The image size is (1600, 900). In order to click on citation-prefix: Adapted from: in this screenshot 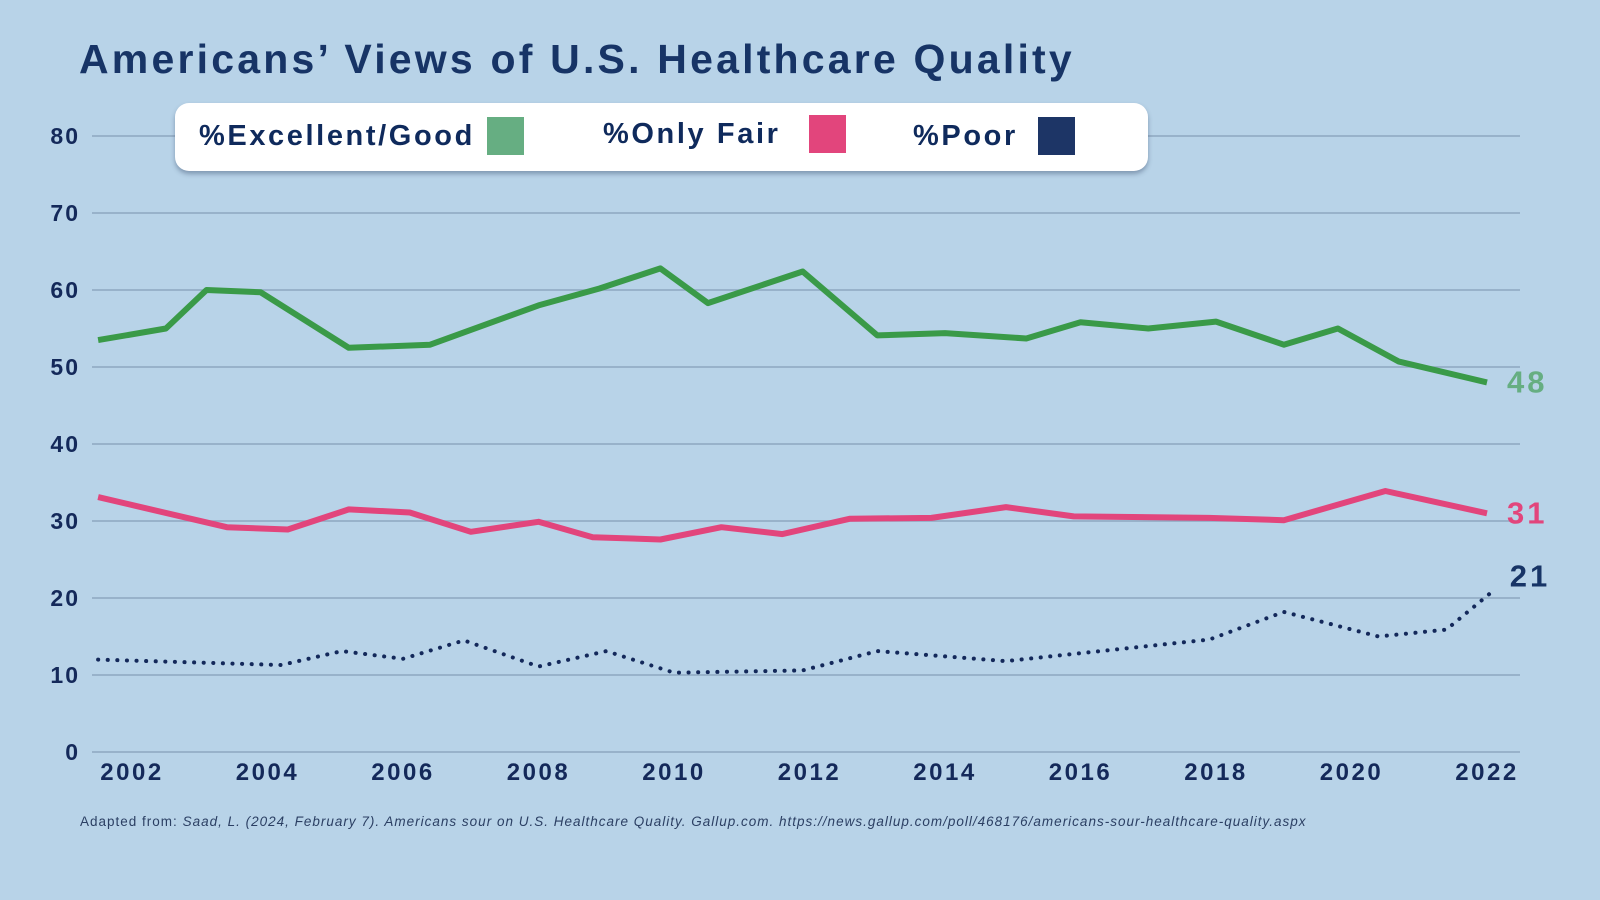, I will do `click(131, 821)`.